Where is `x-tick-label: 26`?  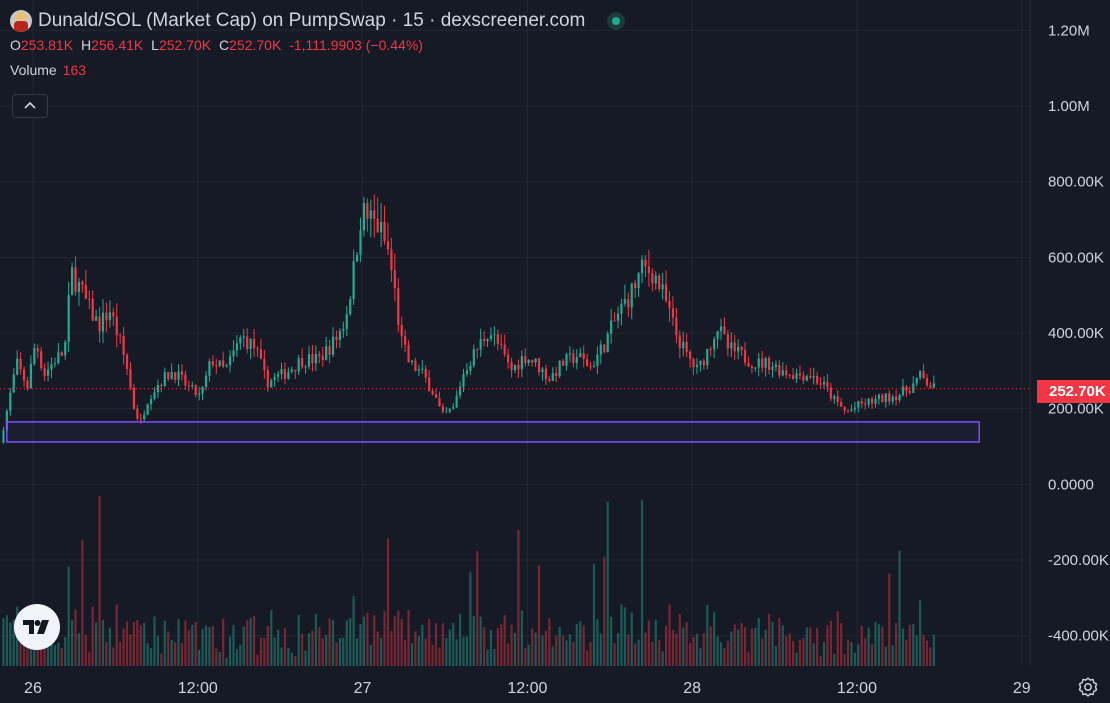
x-tick-label: 26 is located at coordinates (33, 688).